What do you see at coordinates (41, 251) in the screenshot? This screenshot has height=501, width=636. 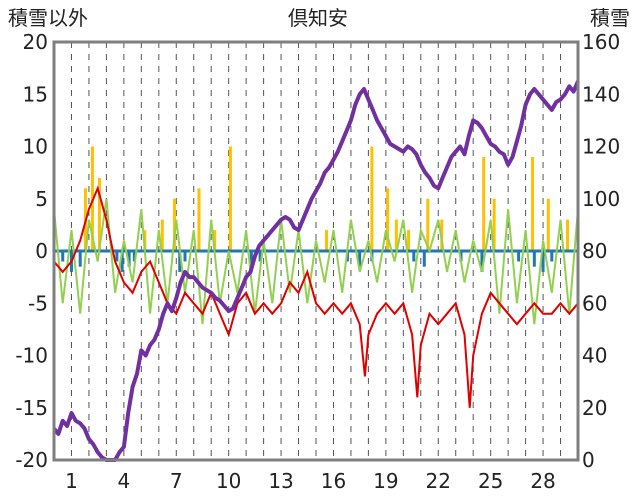 I see `y-tick-label: 0` at bounding box center [41, 251].